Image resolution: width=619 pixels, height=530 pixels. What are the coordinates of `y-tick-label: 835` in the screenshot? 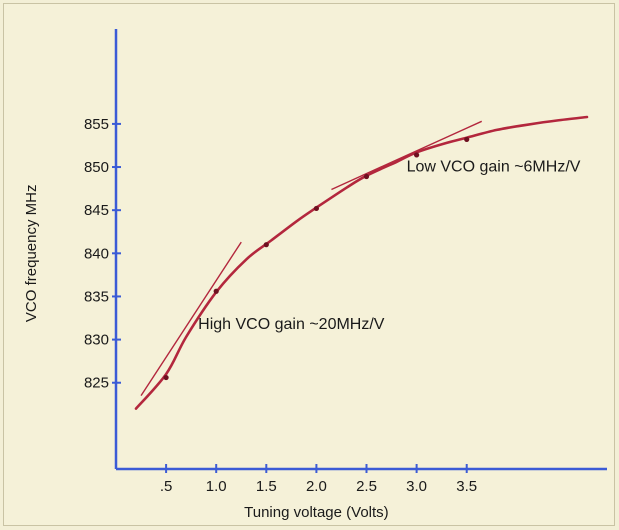 It's located at (96, 296).